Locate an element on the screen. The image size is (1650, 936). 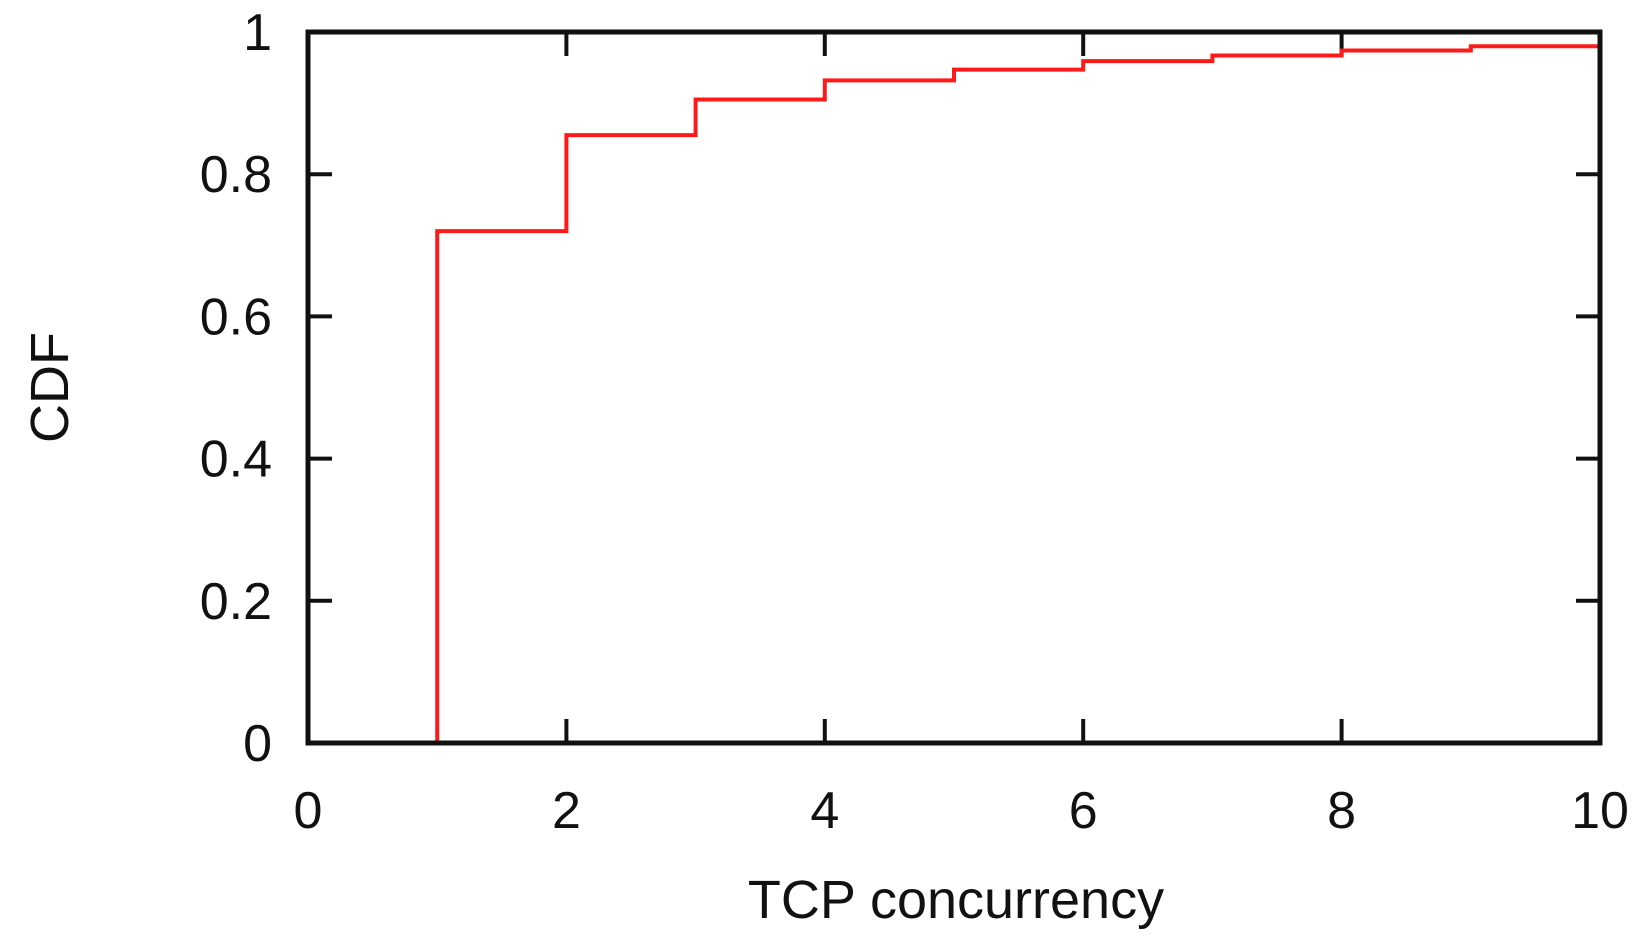
y-tick-label: 0.8 is located at coordinates (236, 175).